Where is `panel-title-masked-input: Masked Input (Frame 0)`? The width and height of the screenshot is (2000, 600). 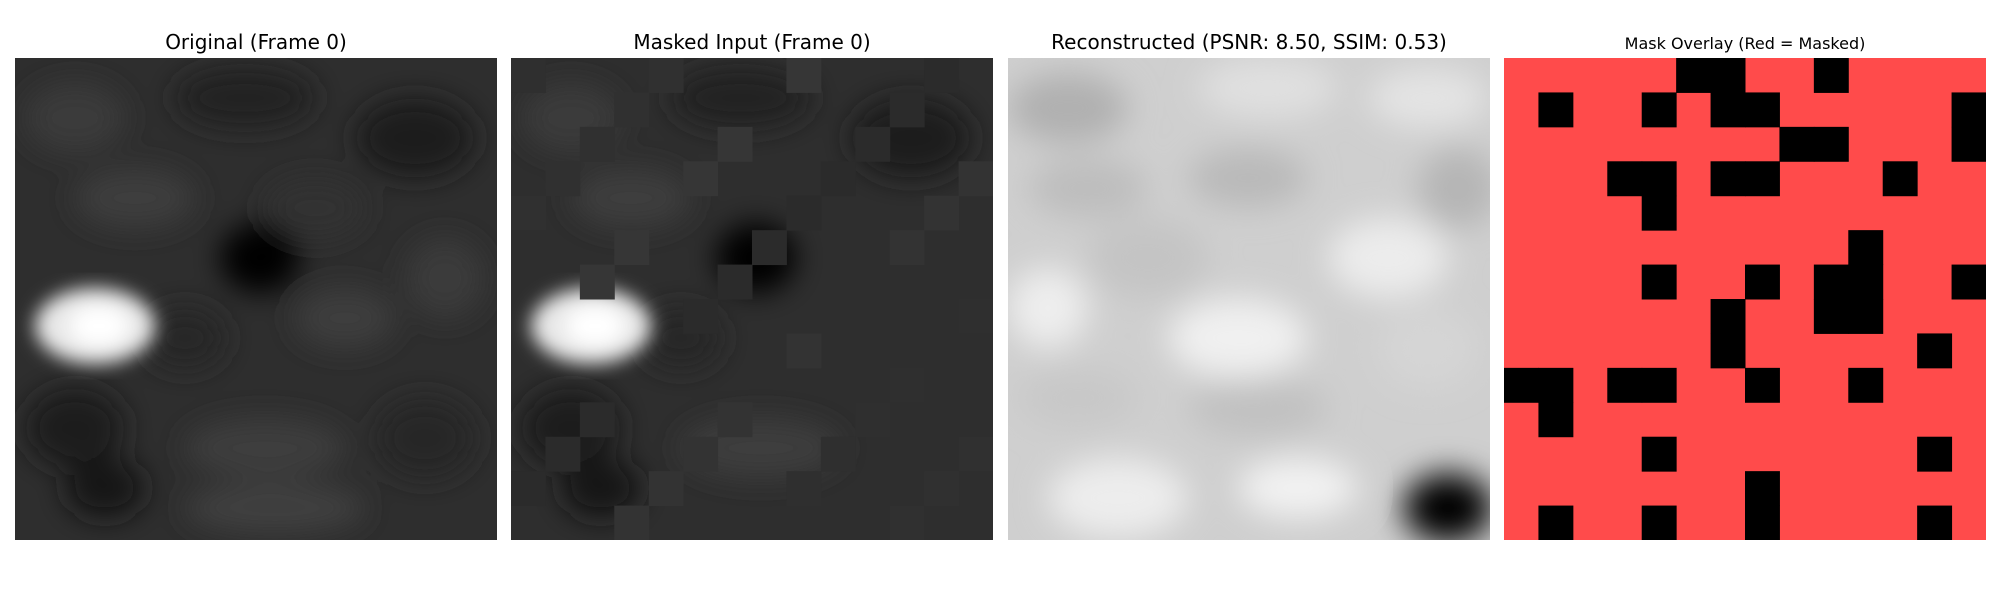 panel-title-masked-input: Masked Input (Frame 0) is located at coordinates (752, 42).